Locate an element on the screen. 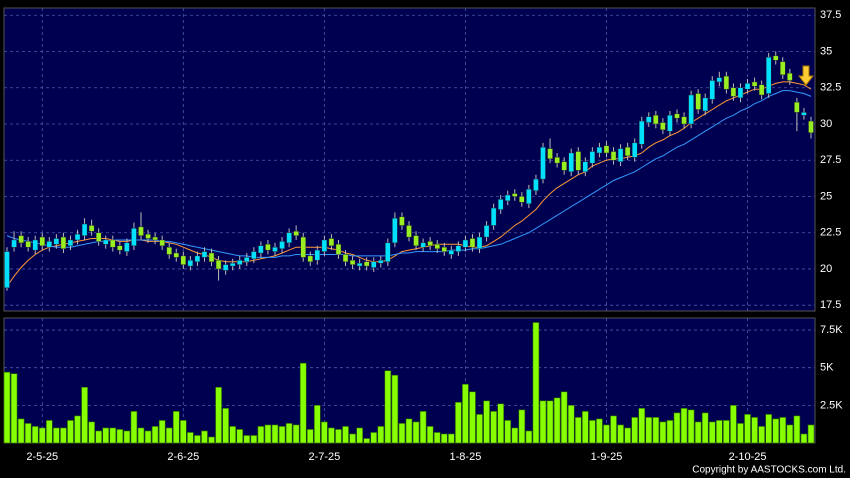 This screenshot has width=850, height=478. y-tick-label: 17.5 is located at coordinates (830, 305).